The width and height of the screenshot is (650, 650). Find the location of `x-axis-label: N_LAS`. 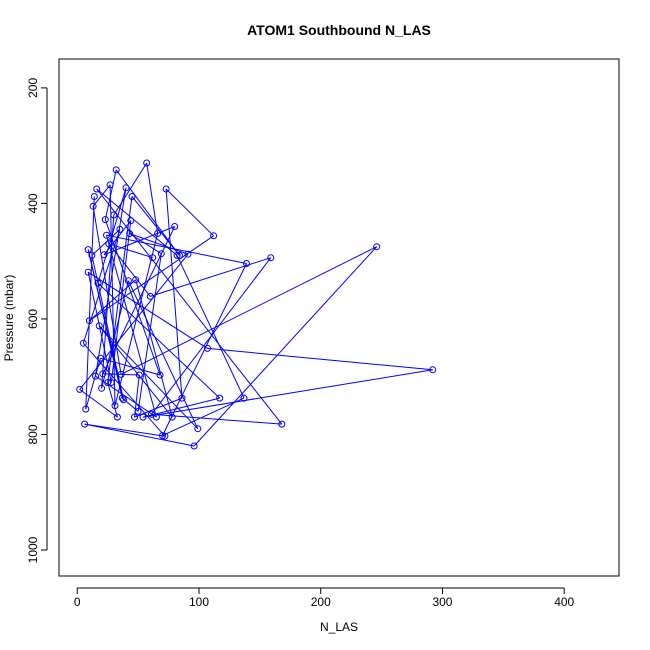

x-axis-label: N_LAS is located at coordinates (339, 627).